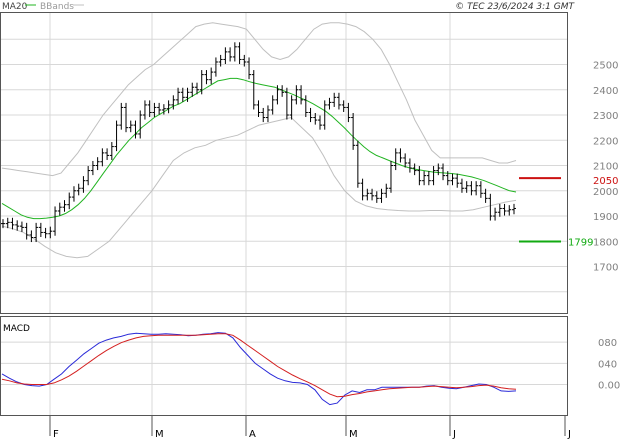 This screenshot has height=440, width=627. Describe the element at coordinates (605, 167) in the screenshot. I see `price-y-tick-label: 2100` at that location.